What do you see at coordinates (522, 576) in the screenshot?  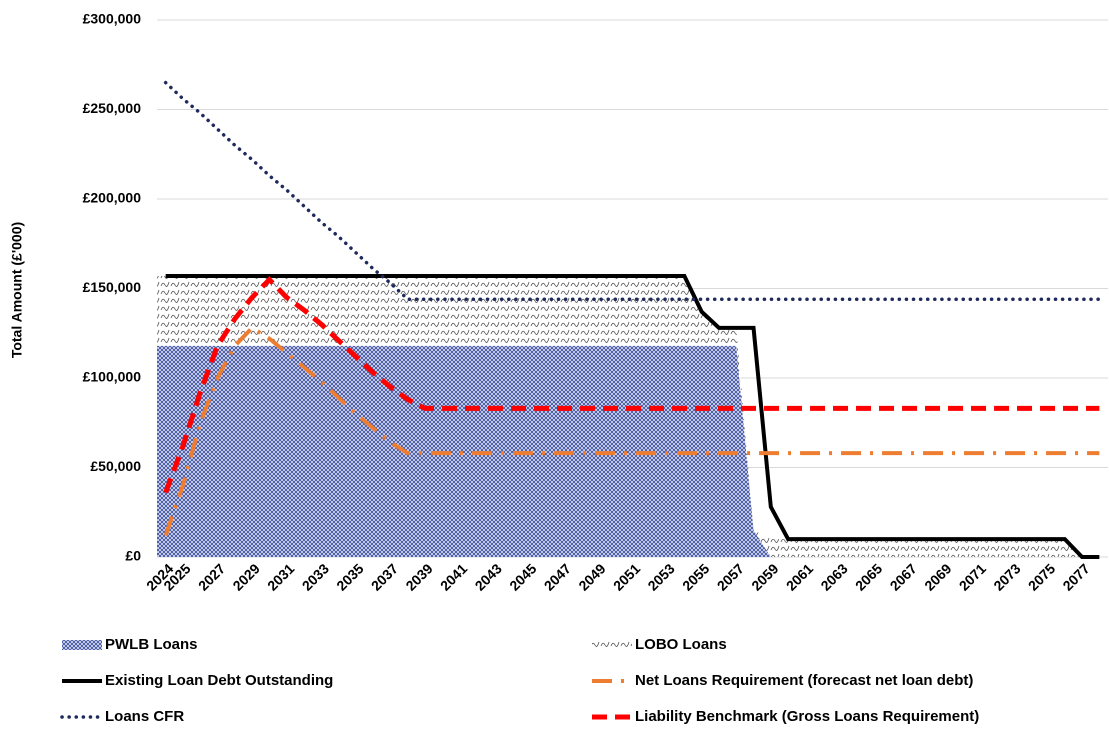 I see `x-tick-label: 2045` at bounding box center [522, 576].